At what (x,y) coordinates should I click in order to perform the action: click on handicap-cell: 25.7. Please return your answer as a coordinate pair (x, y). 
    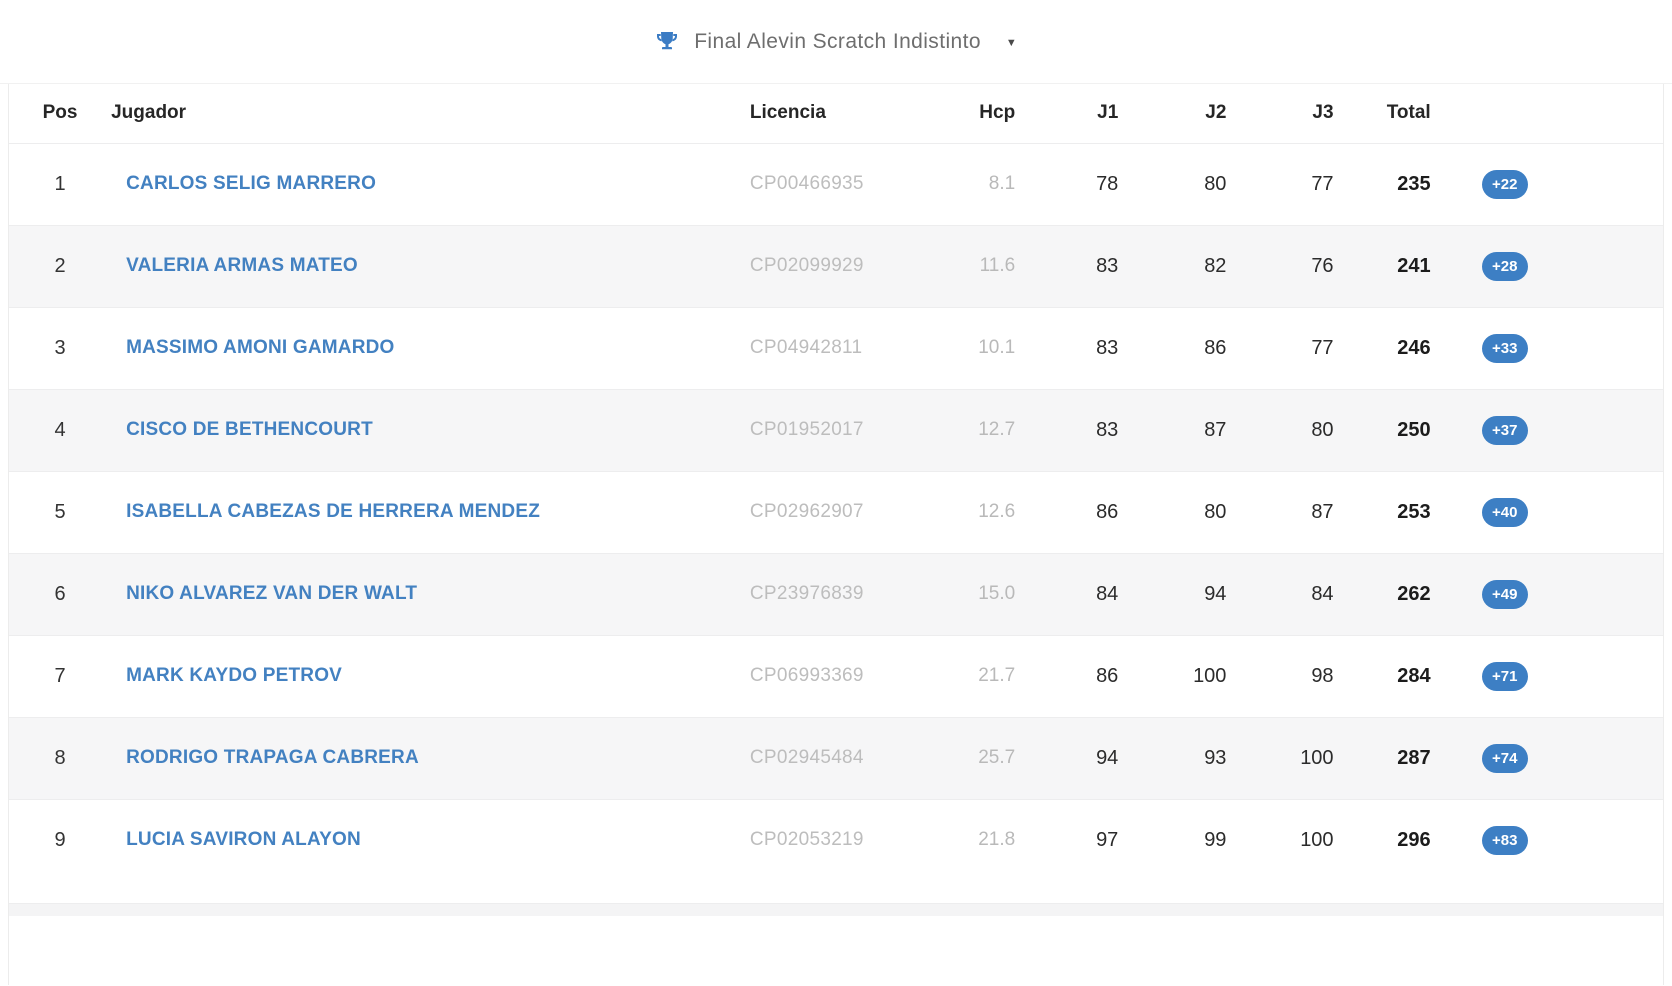
    Looking at the image, I should click on (997, 757).